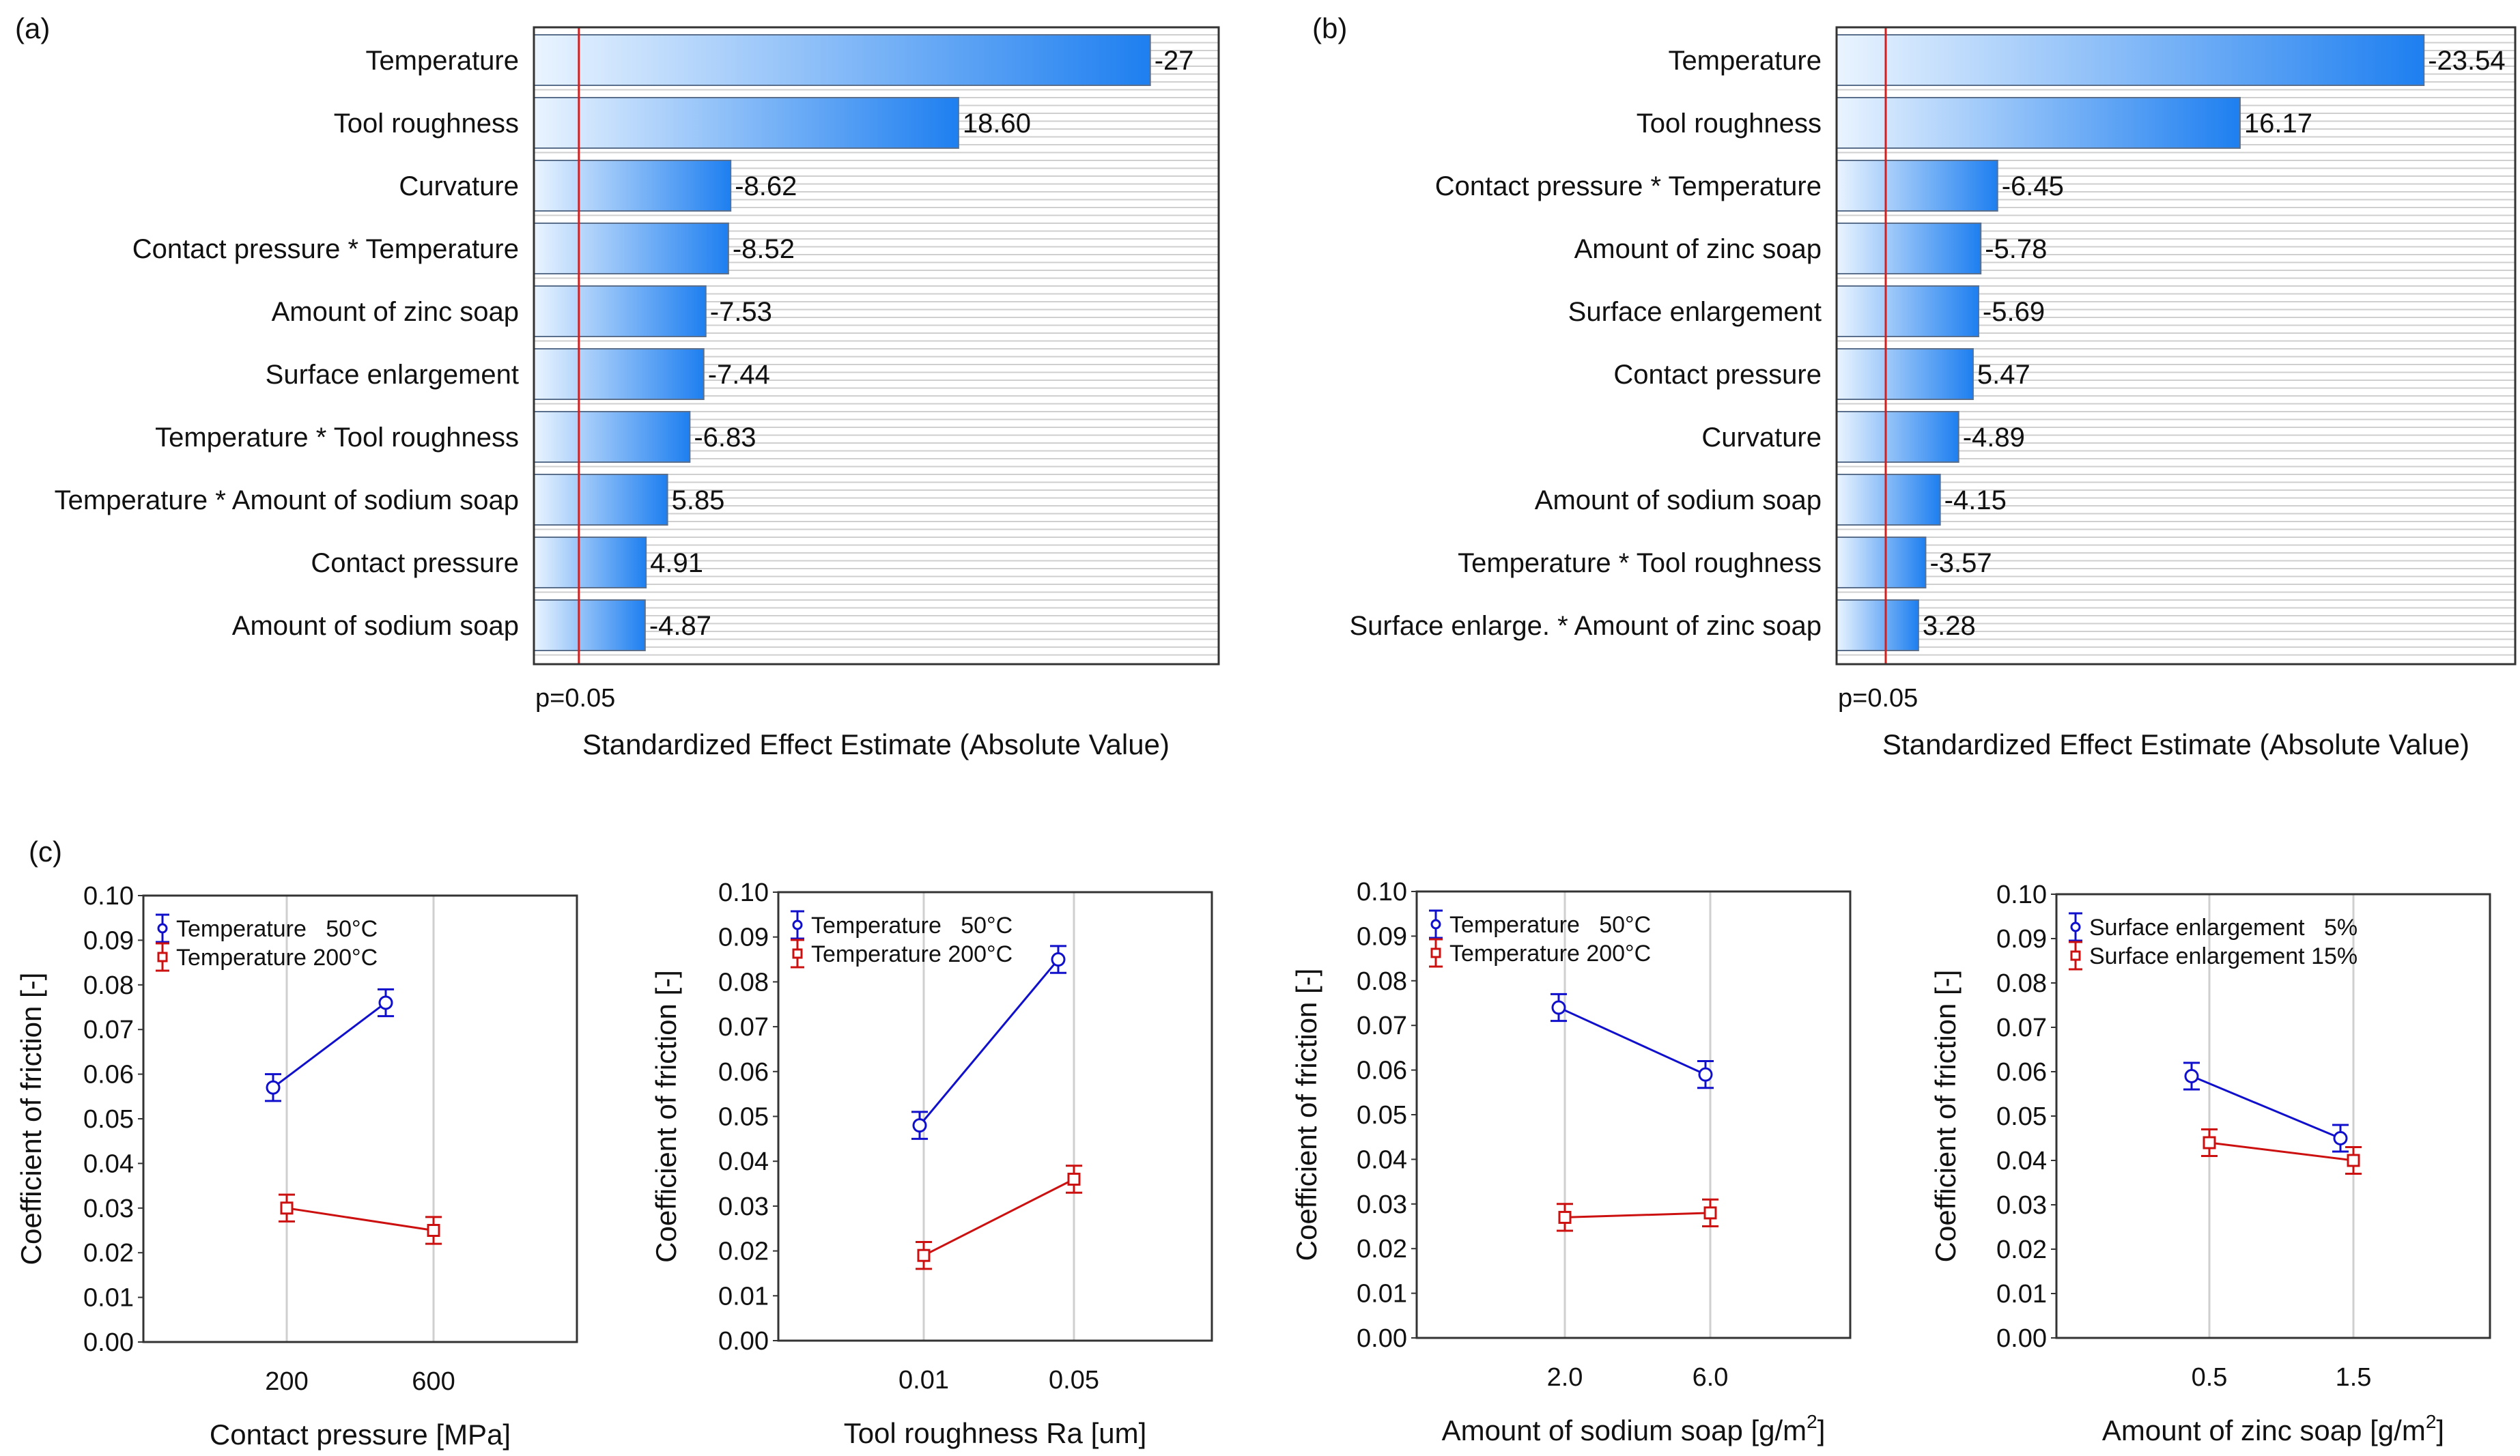  Describe the element at coordinates (1624, 1430) in the screenshot. I see `x-axis-title-main: Amount of sodium soap [g/m` at that location.